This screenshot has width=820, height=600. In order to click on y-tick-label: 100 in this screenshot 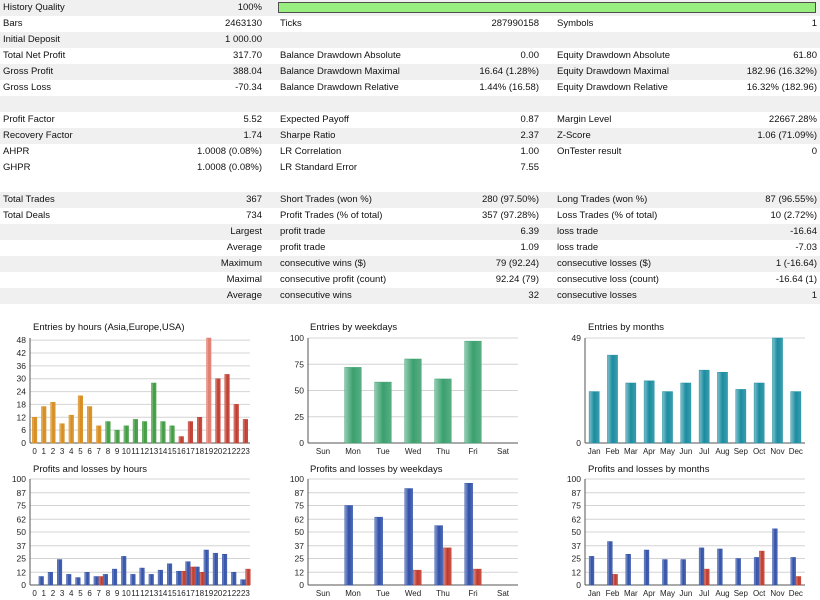, I will do `click(297, 338)`.